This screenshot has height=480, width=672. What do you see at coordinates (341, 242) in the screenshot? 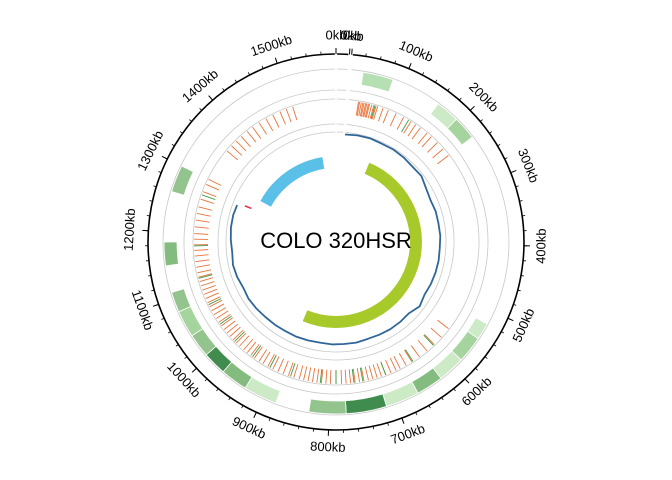
I see `inner-arc-track` at bounding box center [341, 242].